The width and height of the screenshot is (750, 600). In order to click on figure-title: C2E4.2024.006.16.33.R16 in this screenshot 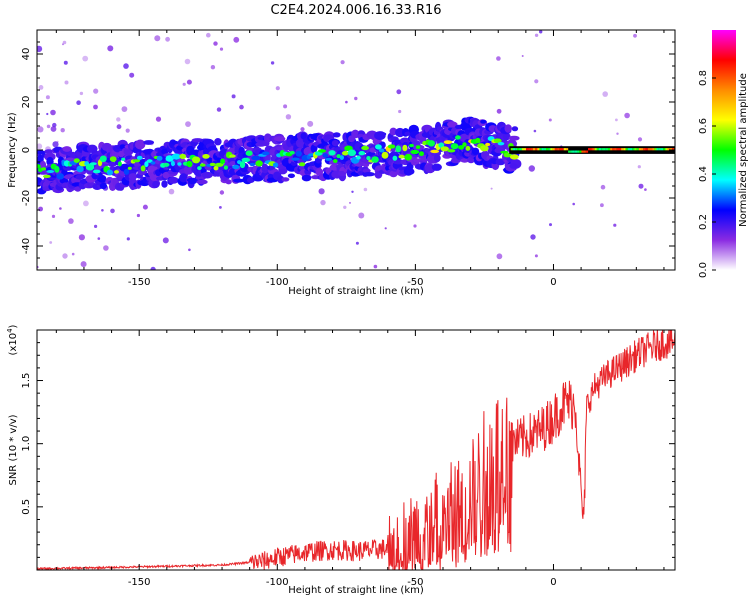, I will do `click(355, 10)`.